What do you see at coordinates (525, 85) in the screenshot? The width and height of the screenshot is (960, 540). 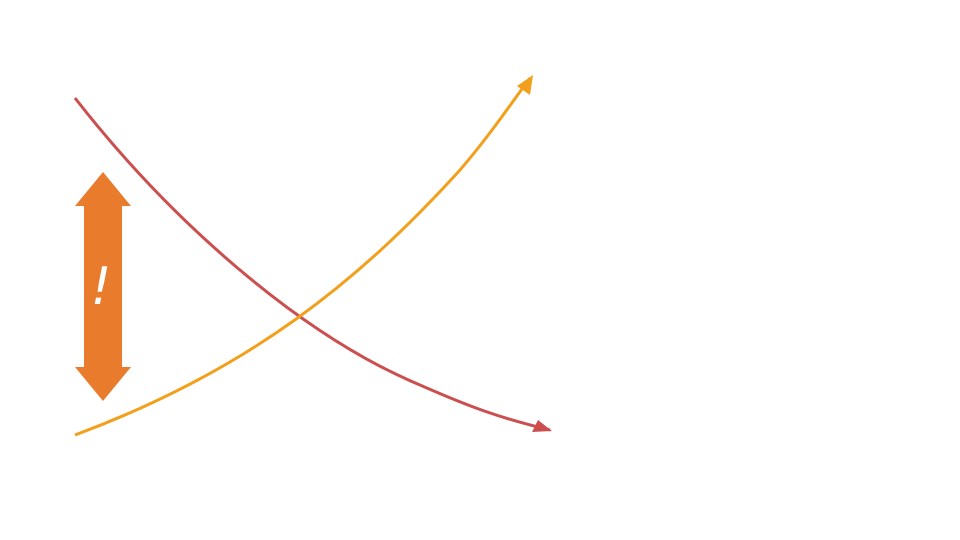 I see `increasing-arrowhead` at bounding box center [525, 85].